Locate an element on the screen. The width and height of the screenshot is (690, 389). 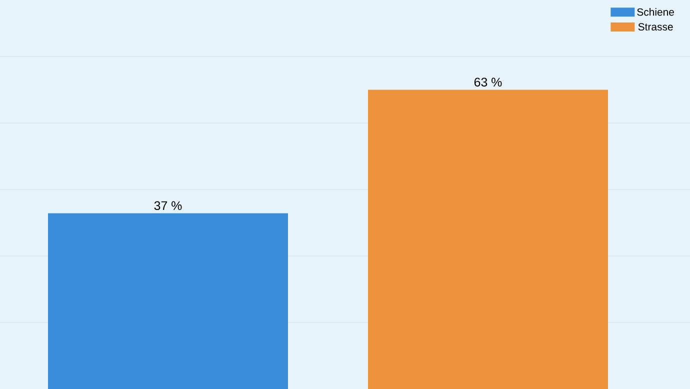
data-label: 63 % is located at coordinates (488, 82).